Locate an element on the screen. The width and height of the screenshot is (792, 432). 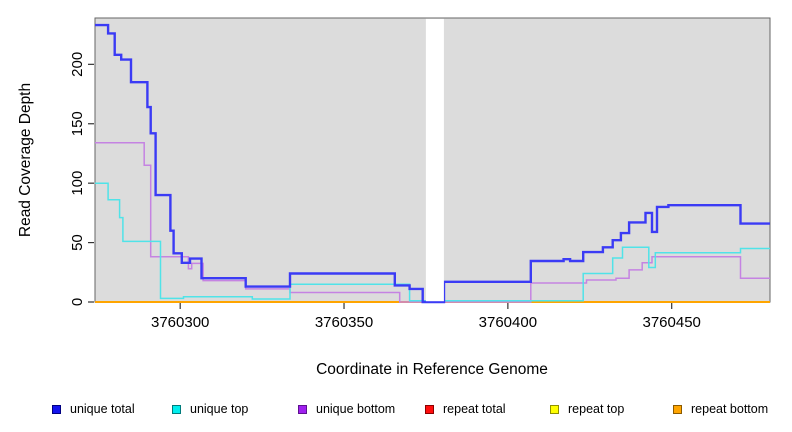
legend-item-unique-total: unique total is located at coordinates (93, 409).